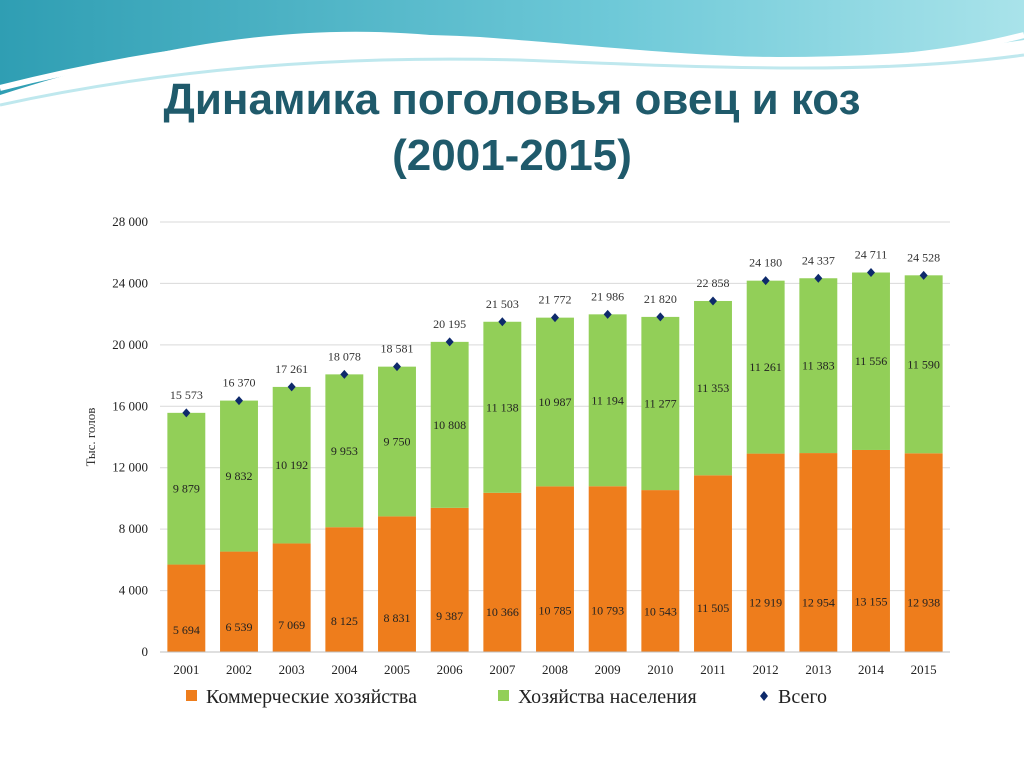  Describe the element at coordinates (607, 611) in the screenshot. I see `value-label-commercial: 10 793` at that location.